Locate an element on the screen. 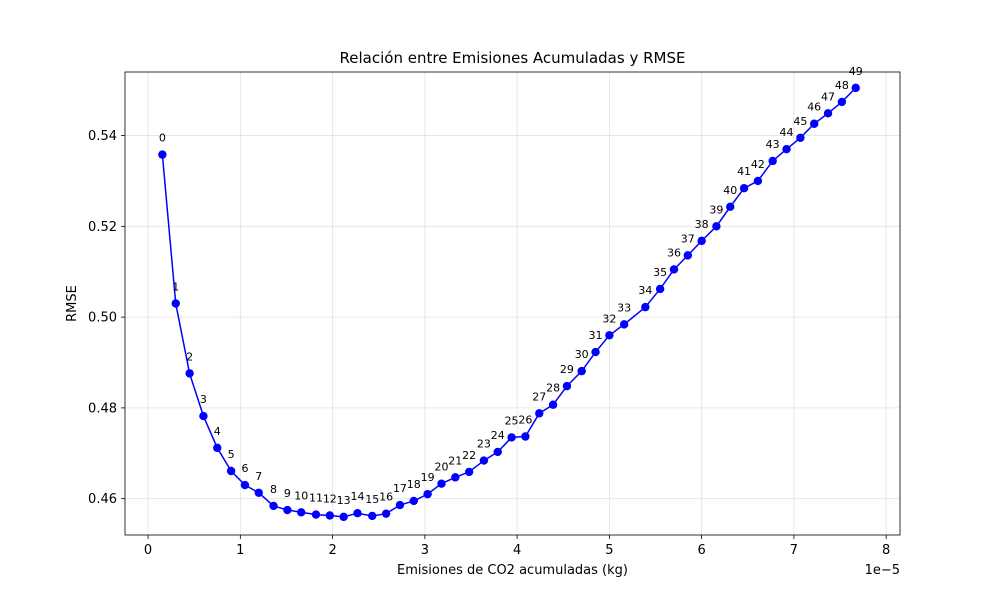  point-label: 39 is located at coordinates (716, 209).